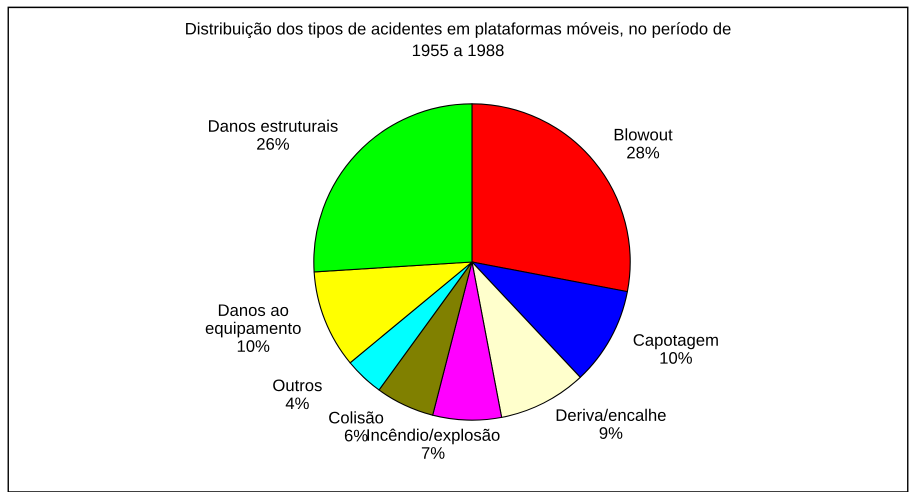 The height and width of the screenshot is (492, 916). I want to click on data-label: 4%, so click(297, 403).